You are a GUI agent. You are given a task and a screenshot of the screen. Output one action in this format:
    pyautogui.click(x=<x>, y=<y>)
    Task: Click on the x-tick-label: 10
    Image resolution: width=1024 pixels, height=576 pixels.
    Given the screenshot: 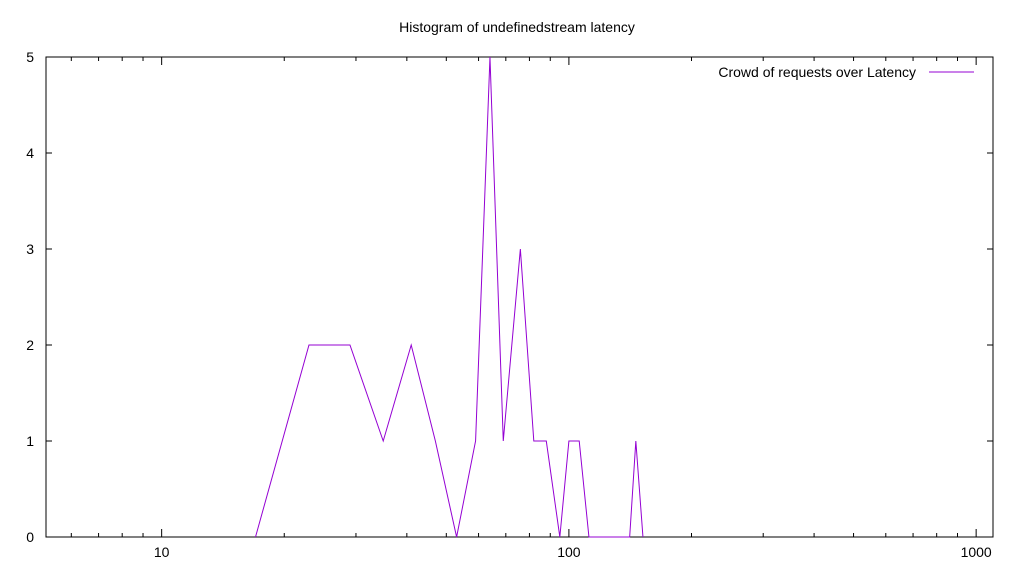 What is the action you would take?
    pyautogui.click(x=162, y=552)
    